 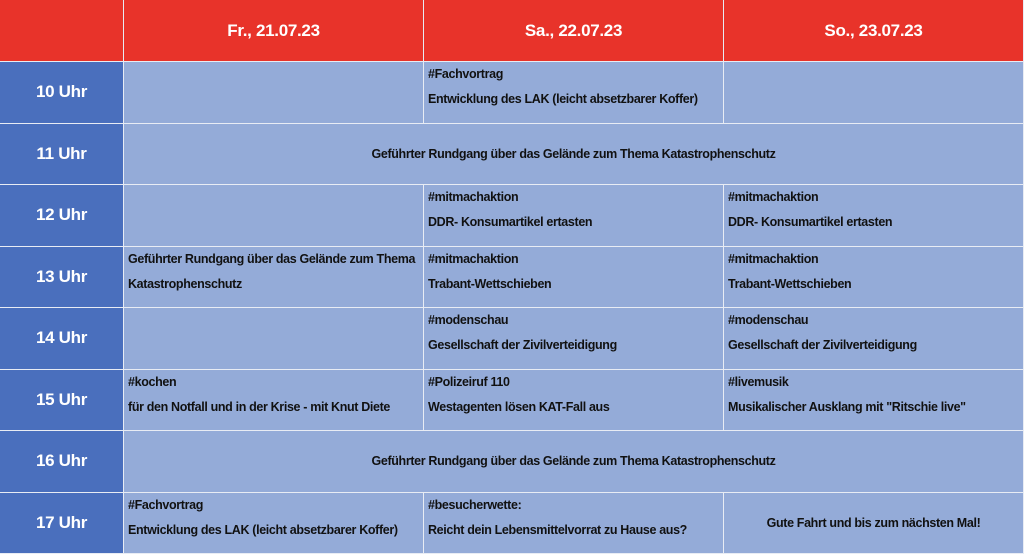 What do you see at coordinates (475, 504) in the screenshot?
I see `event-tag: #besucherwette:` at bounding box center [475, 504].